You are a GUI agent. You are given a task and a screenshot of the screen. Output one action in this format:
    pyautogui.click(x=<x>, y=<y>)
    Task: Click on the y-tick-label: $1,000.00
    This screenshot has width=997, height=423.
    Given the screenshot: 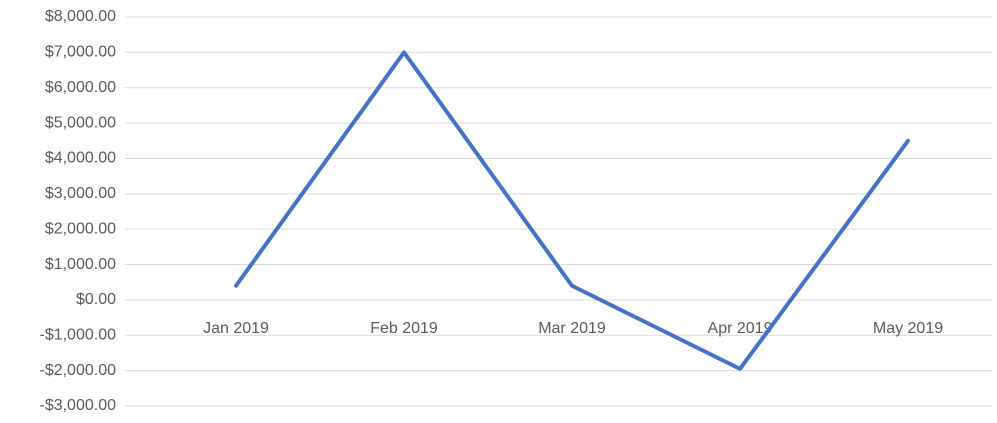 What is the action you would take?
    pyautogui.click(x=80, y=264)
    